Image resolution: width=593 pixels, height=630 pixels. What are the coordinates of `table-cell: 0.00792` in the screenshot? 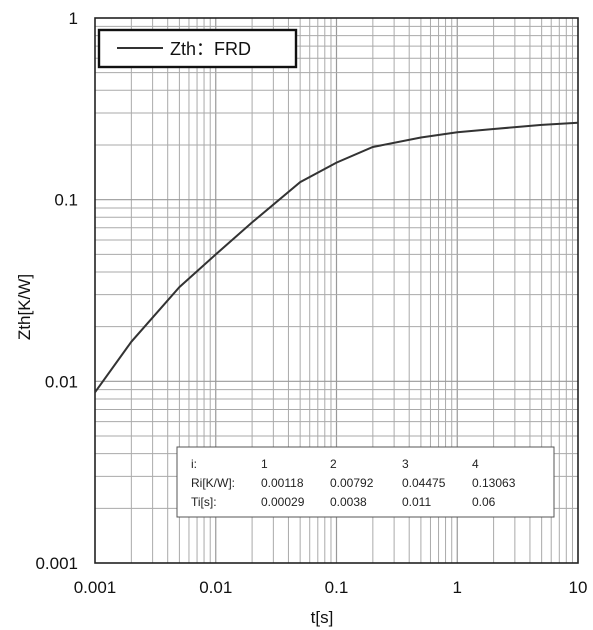 It's located at (352, 483).